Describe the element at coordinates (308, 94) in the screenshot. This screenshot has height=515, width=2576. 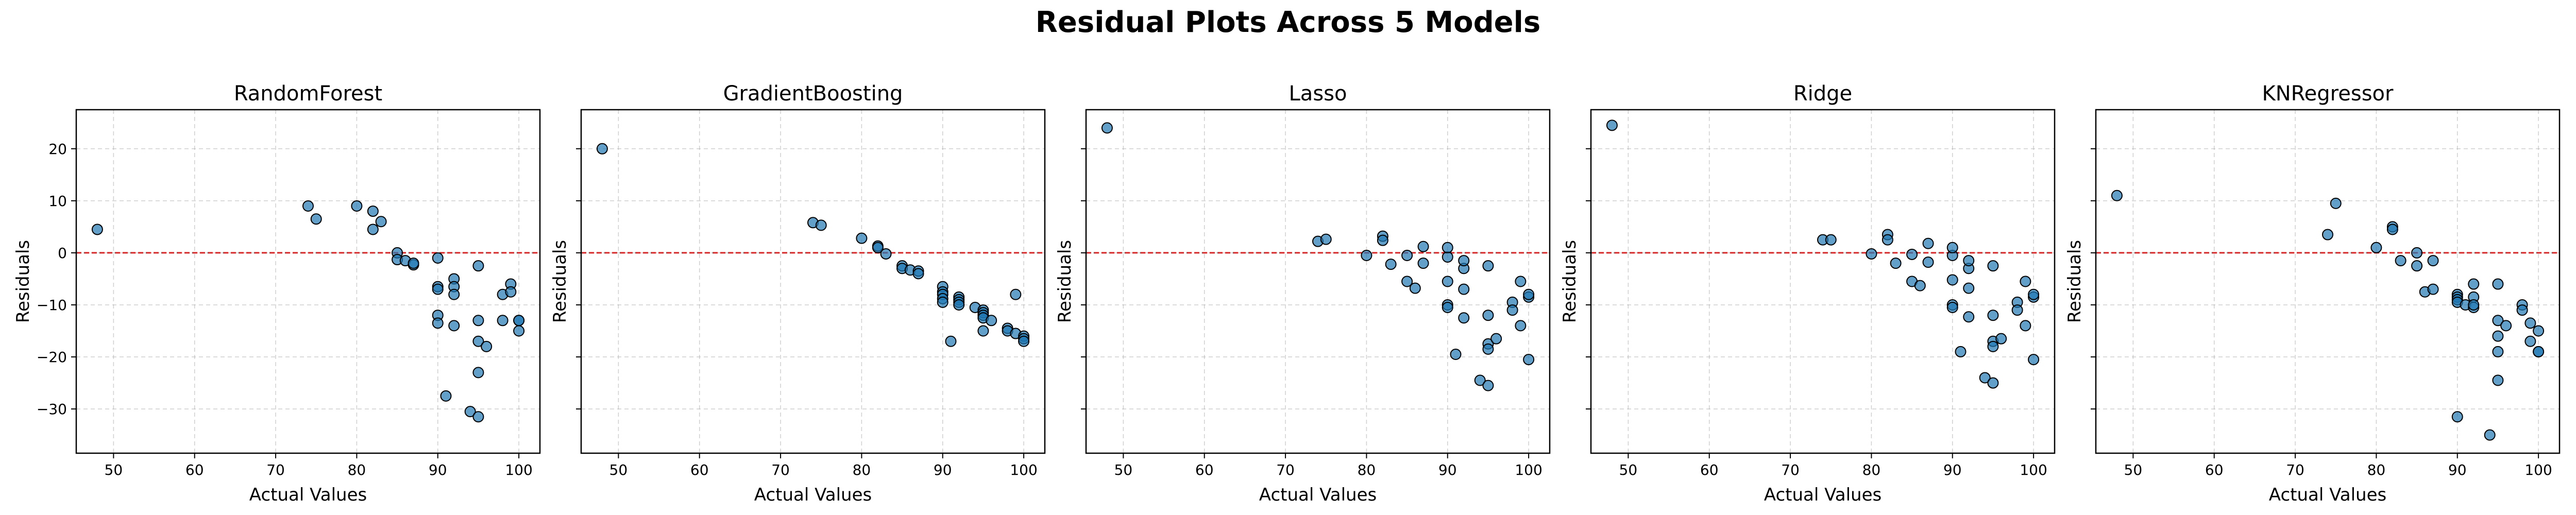
I see `panel-title: RandomForest` at that location.